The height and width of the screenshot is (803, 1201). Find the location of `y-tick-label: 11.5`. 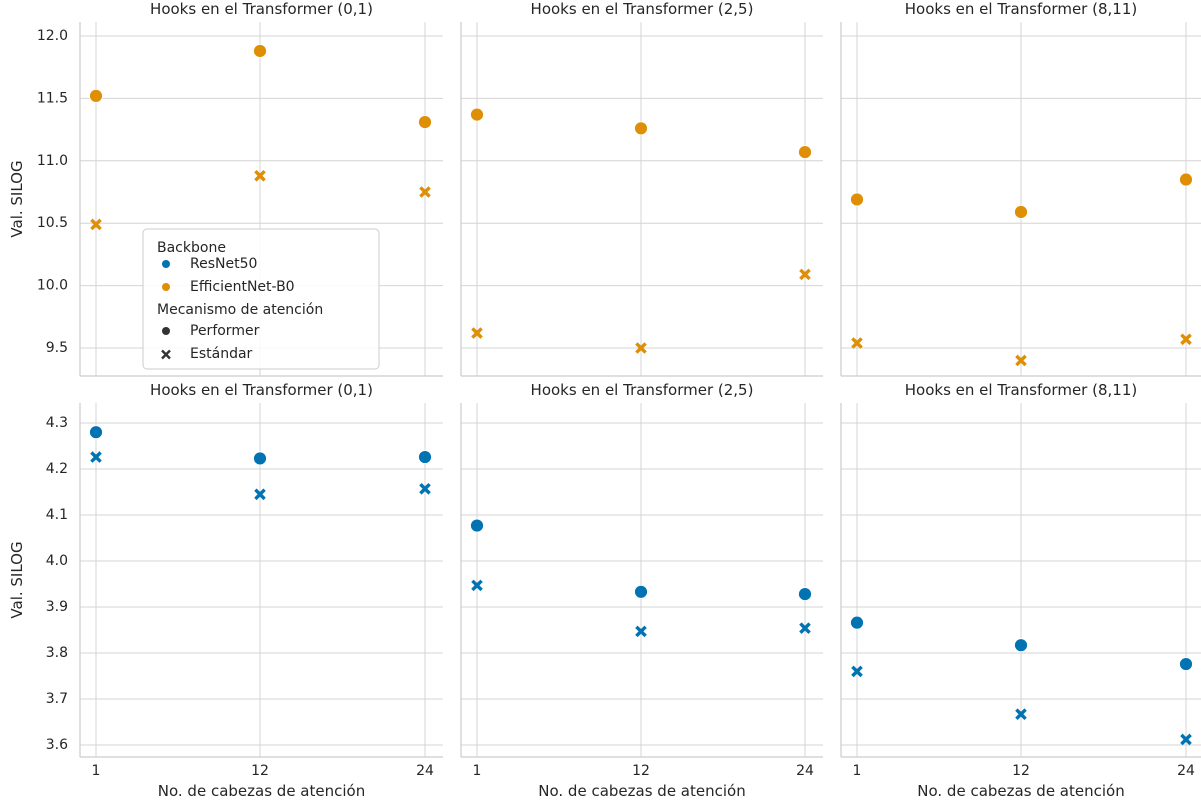

y-tick-label: 11.5 is located at coordinates (52, 98).